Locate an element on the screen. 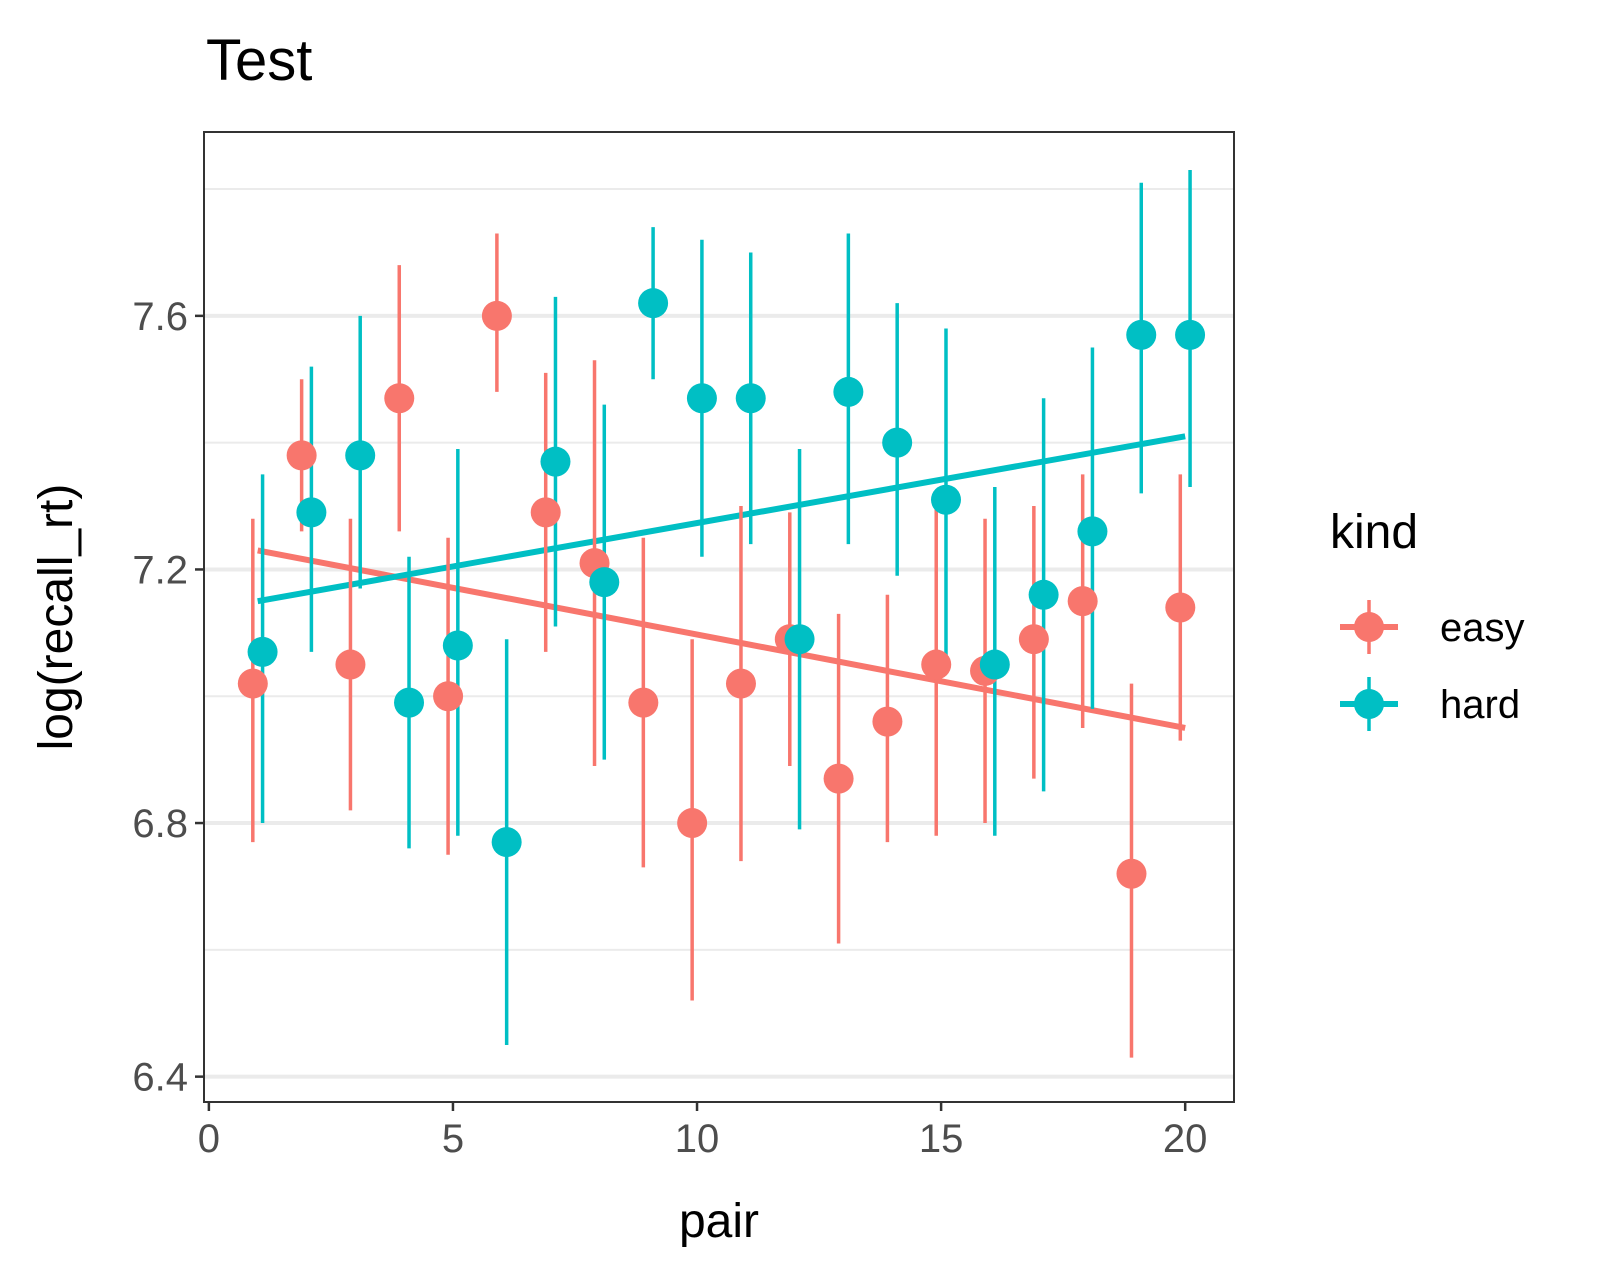 Image resolution: width=1600 pixels, height=1280 pixels. y-tick-label: 6.4 is located at coordinates (160, 1078).